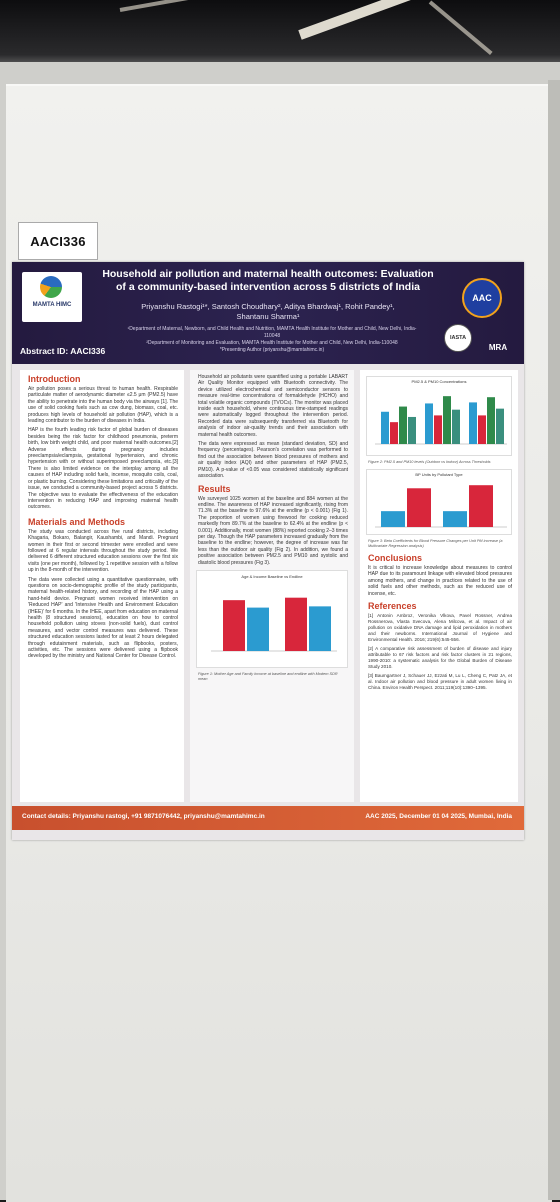 The width and height of the screenshot is (560, 1202). What do you see at coordinates (52, 305) in the screenshot?
I see `mamta-logo-text: MAMTA HIMC` at bounding box center [52, 305].